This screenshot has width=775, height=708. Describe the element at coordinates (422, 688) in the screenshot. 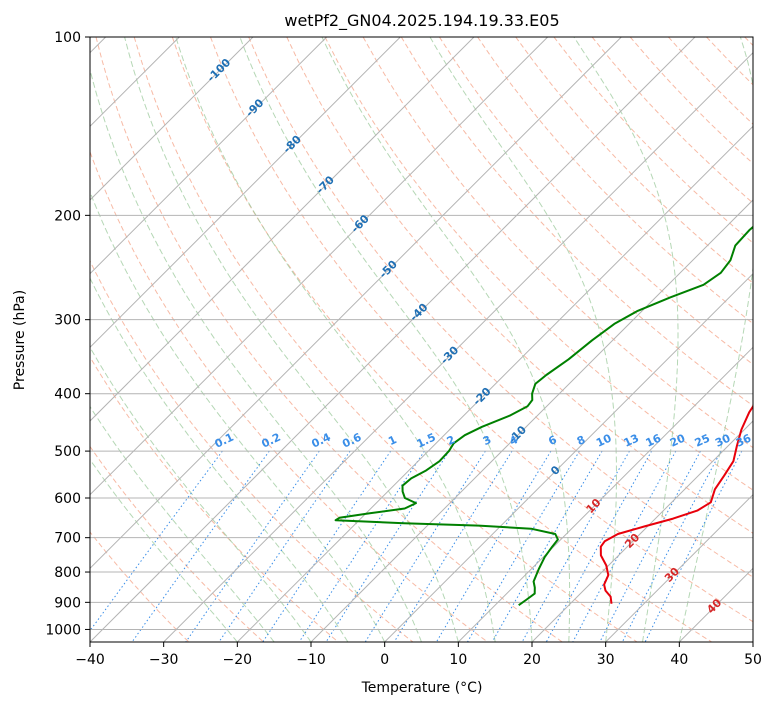

I see `x-axis-label: Temperature (°C)` at that location.